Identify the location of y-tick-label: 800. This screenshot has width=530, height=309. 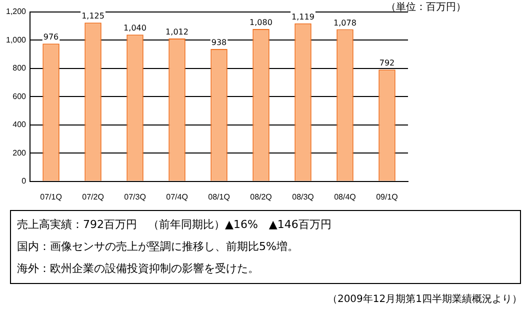
(19, 68).